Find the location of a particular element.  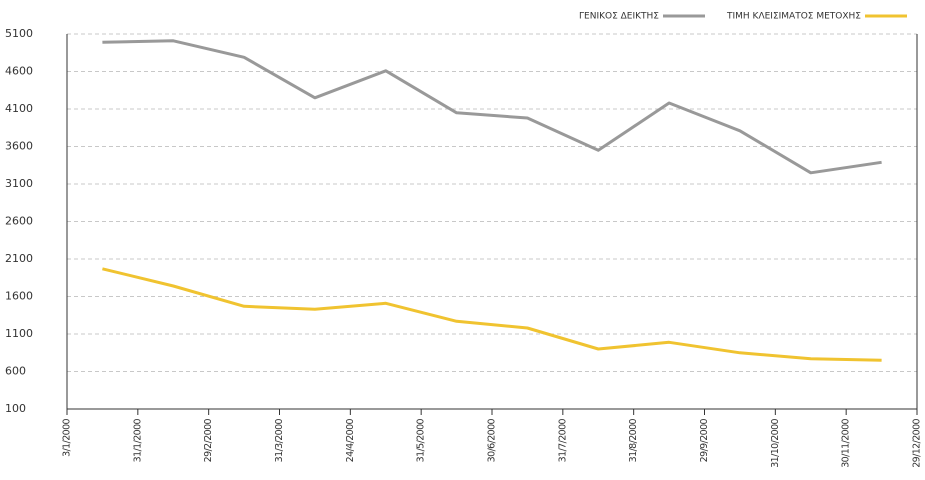

x-tick-label: 31/8/2000 is located at coordinates (633, 440).